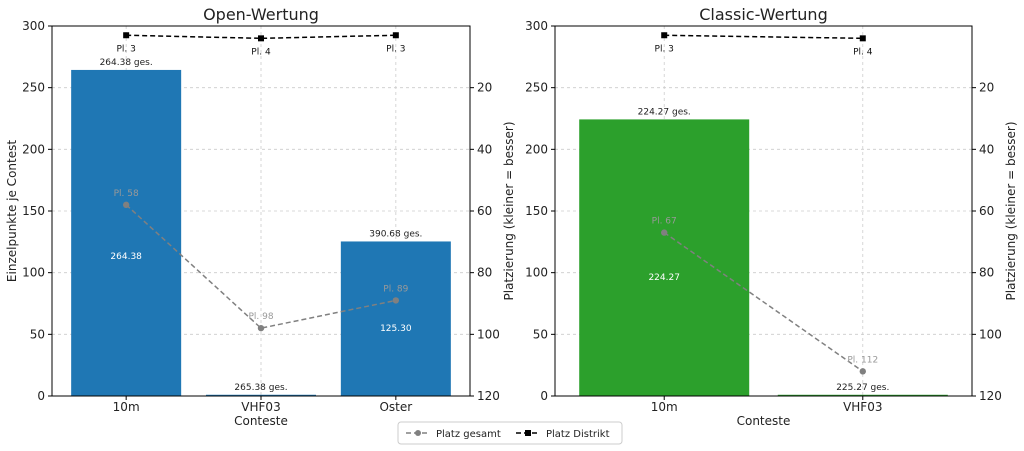 The image size is (1024, 451). What do you see at coordinates (126, 257) in the screenshot?
I see `bar-value-label: 264.38` at bounding box center [126, 257].